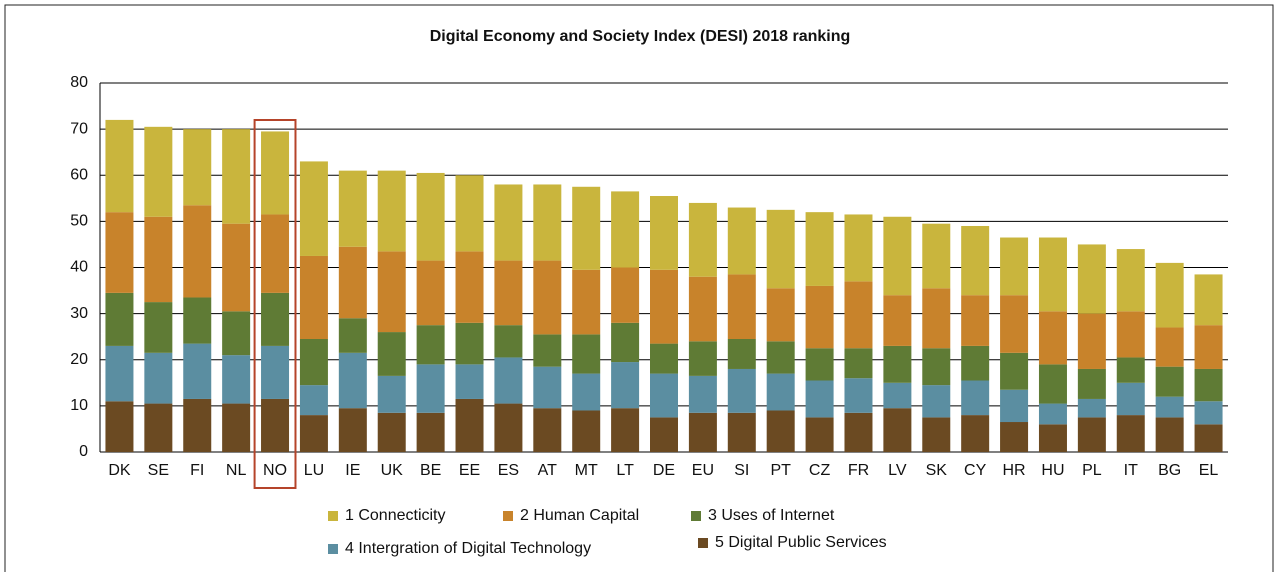 This screenshot has height=572, width=1279. Describe the element at coordinates (1131, 470) in the screenshot. I see `x-tick-label: IT` at that location.